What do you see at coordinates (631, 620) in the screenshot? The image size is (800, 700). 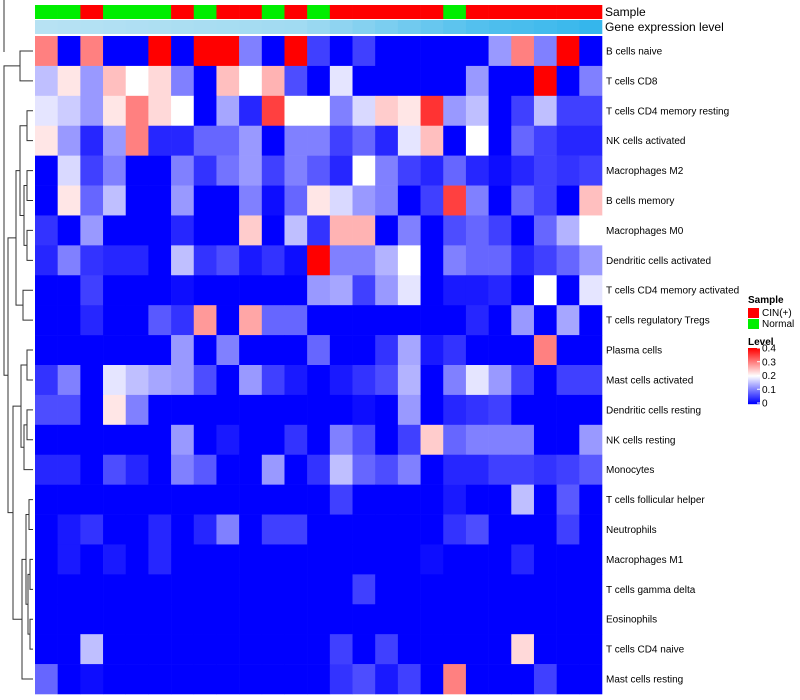 I see `row-label: Eosinophils` at bounding box center [631, 620].